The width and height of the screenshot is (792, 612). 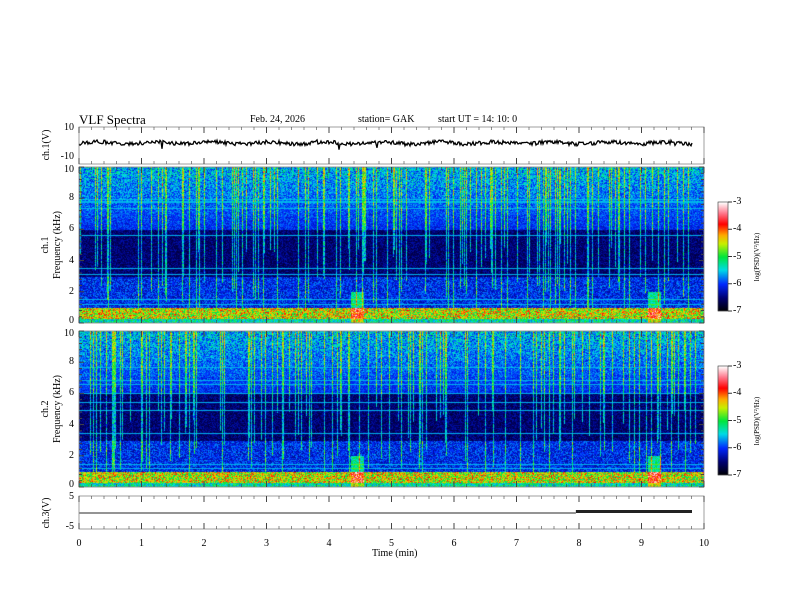 What do you see at coordinates (704, 543) in the screenshot?
I see `x-tick-label: 10` at bounding box center [704, 543].